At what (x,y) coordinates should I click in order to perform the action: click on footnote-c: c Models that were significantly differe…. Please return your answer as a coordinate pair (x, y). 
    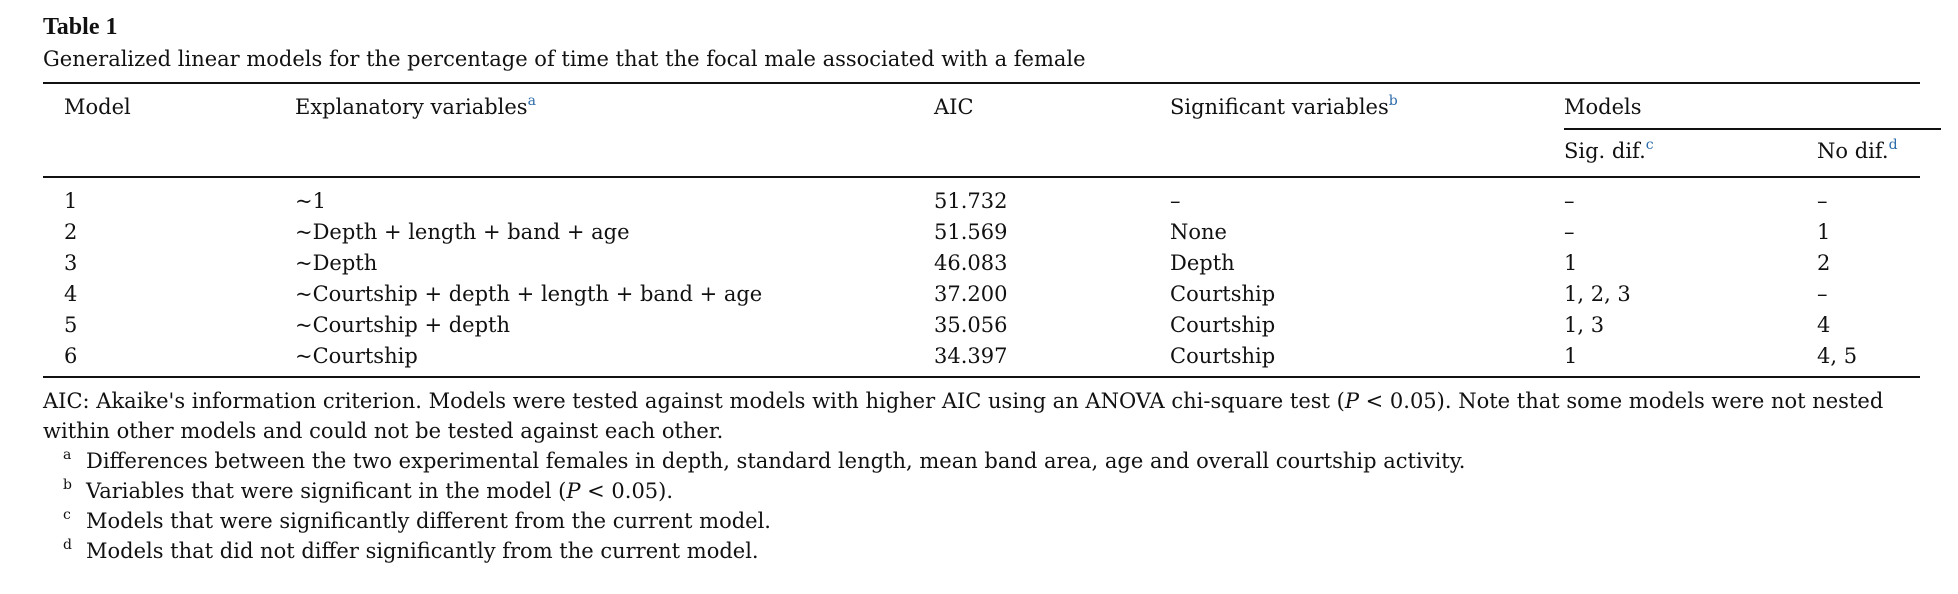
    Looking at the image, I should click on (981, 521).